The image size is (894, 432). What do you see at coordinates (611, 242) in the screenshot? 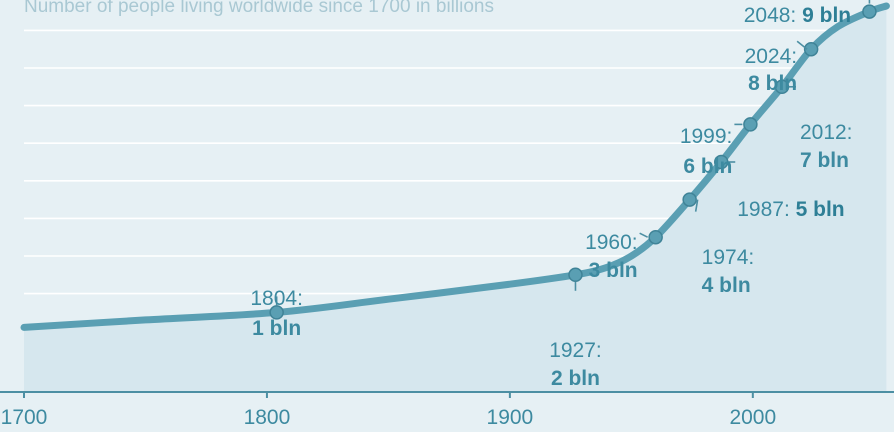
I see `milestone-year: 1960:` at bounding box center [611, 242].